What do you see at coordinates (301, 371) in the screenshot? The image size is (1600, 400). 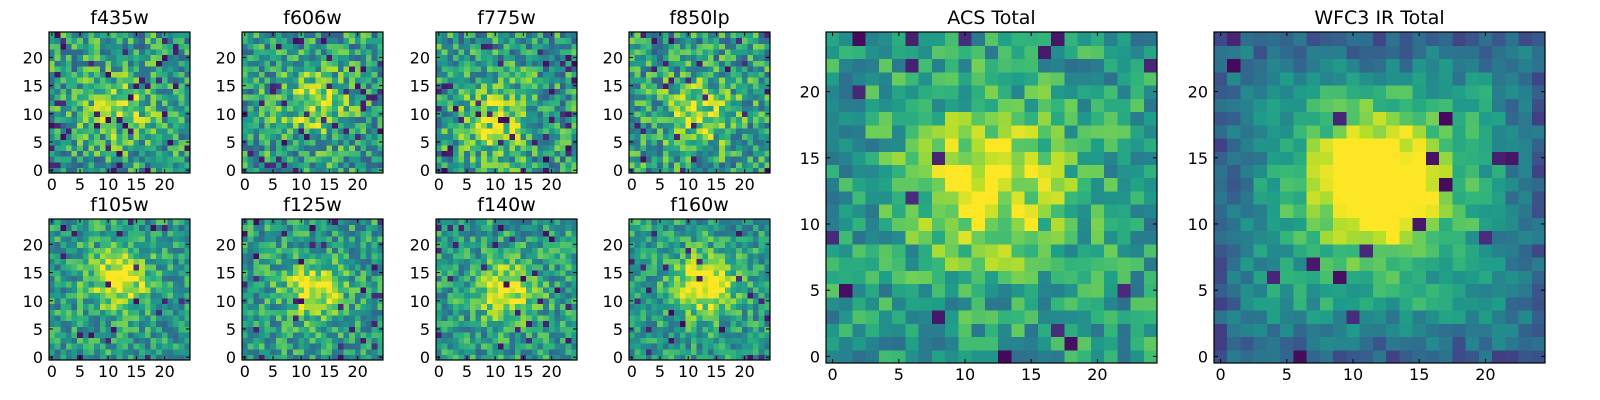 I see `x-tick-label: 10` at bounding box center [301, 371].